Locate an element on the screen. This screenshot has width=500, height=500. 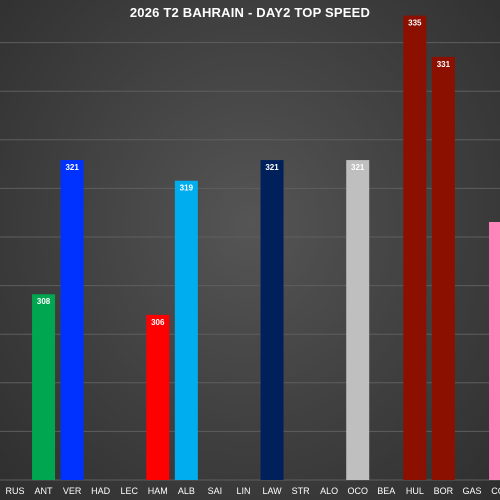
x-tick-col: COL is located at coordinates (495, 491).